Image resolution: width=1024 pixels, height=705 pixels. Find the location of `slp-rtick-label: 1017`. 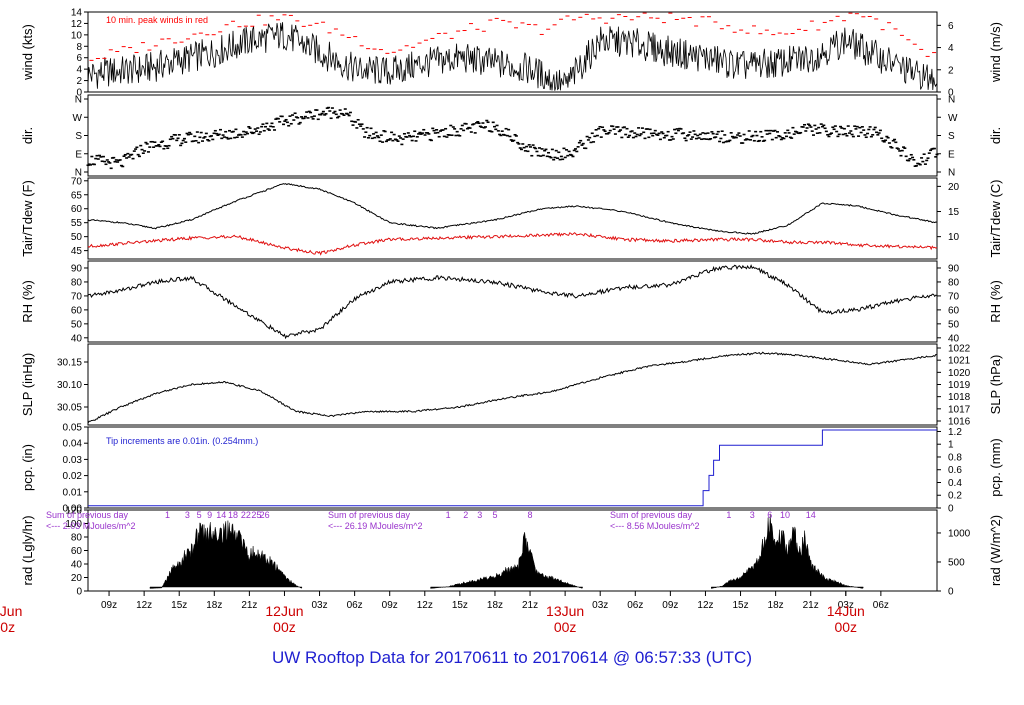

slp-rtick-label: 1017 is located at coordinates (959, 409).